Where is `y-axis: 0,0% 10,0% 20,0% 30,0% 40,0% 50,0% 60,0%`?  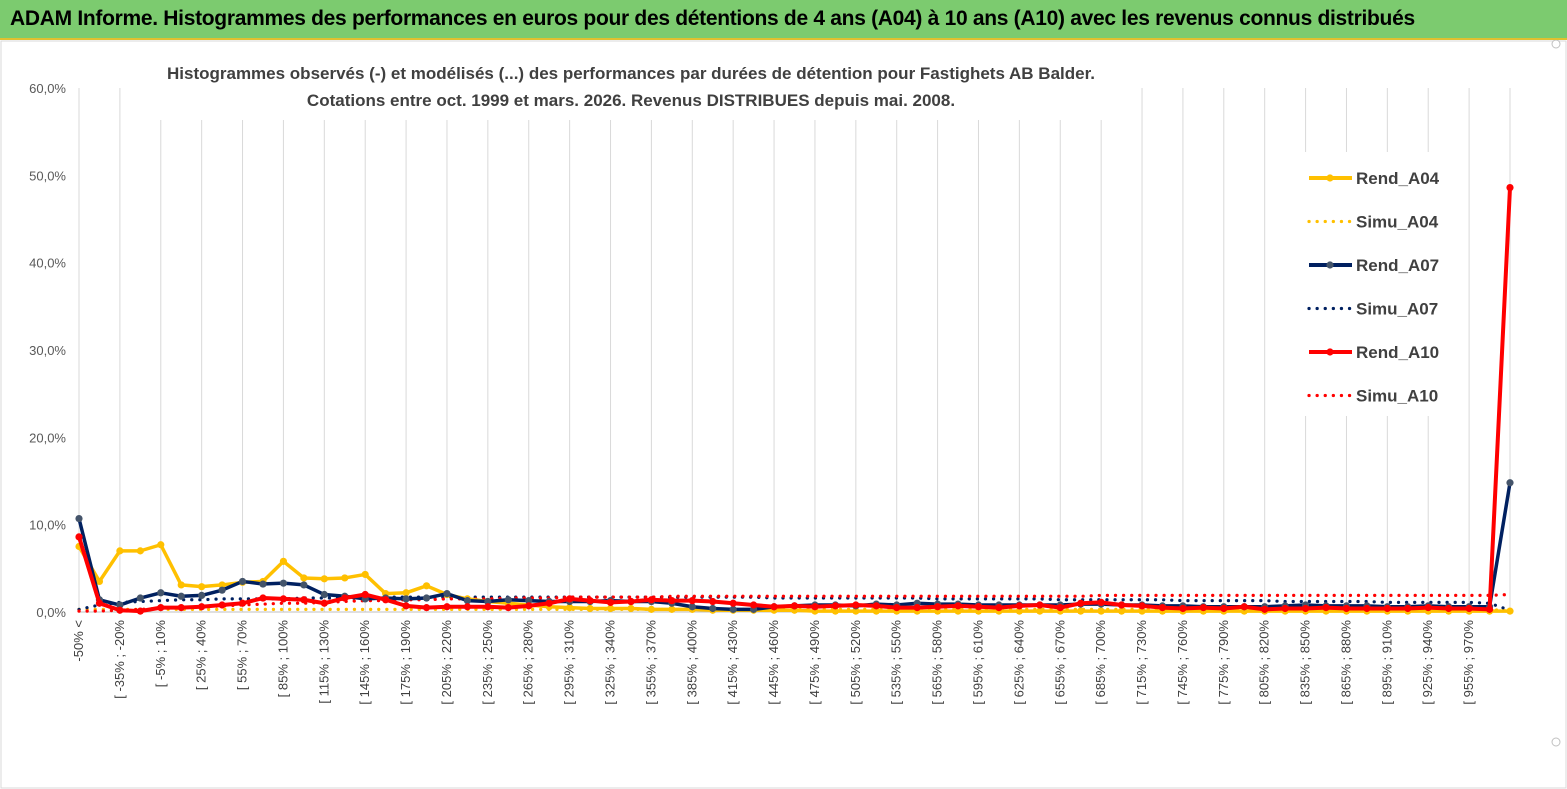 y-axis: 0,0% 10,0% 20,0% 30,0% 40,0% 50,0% 60,0% is located at coordinates (47, 350).